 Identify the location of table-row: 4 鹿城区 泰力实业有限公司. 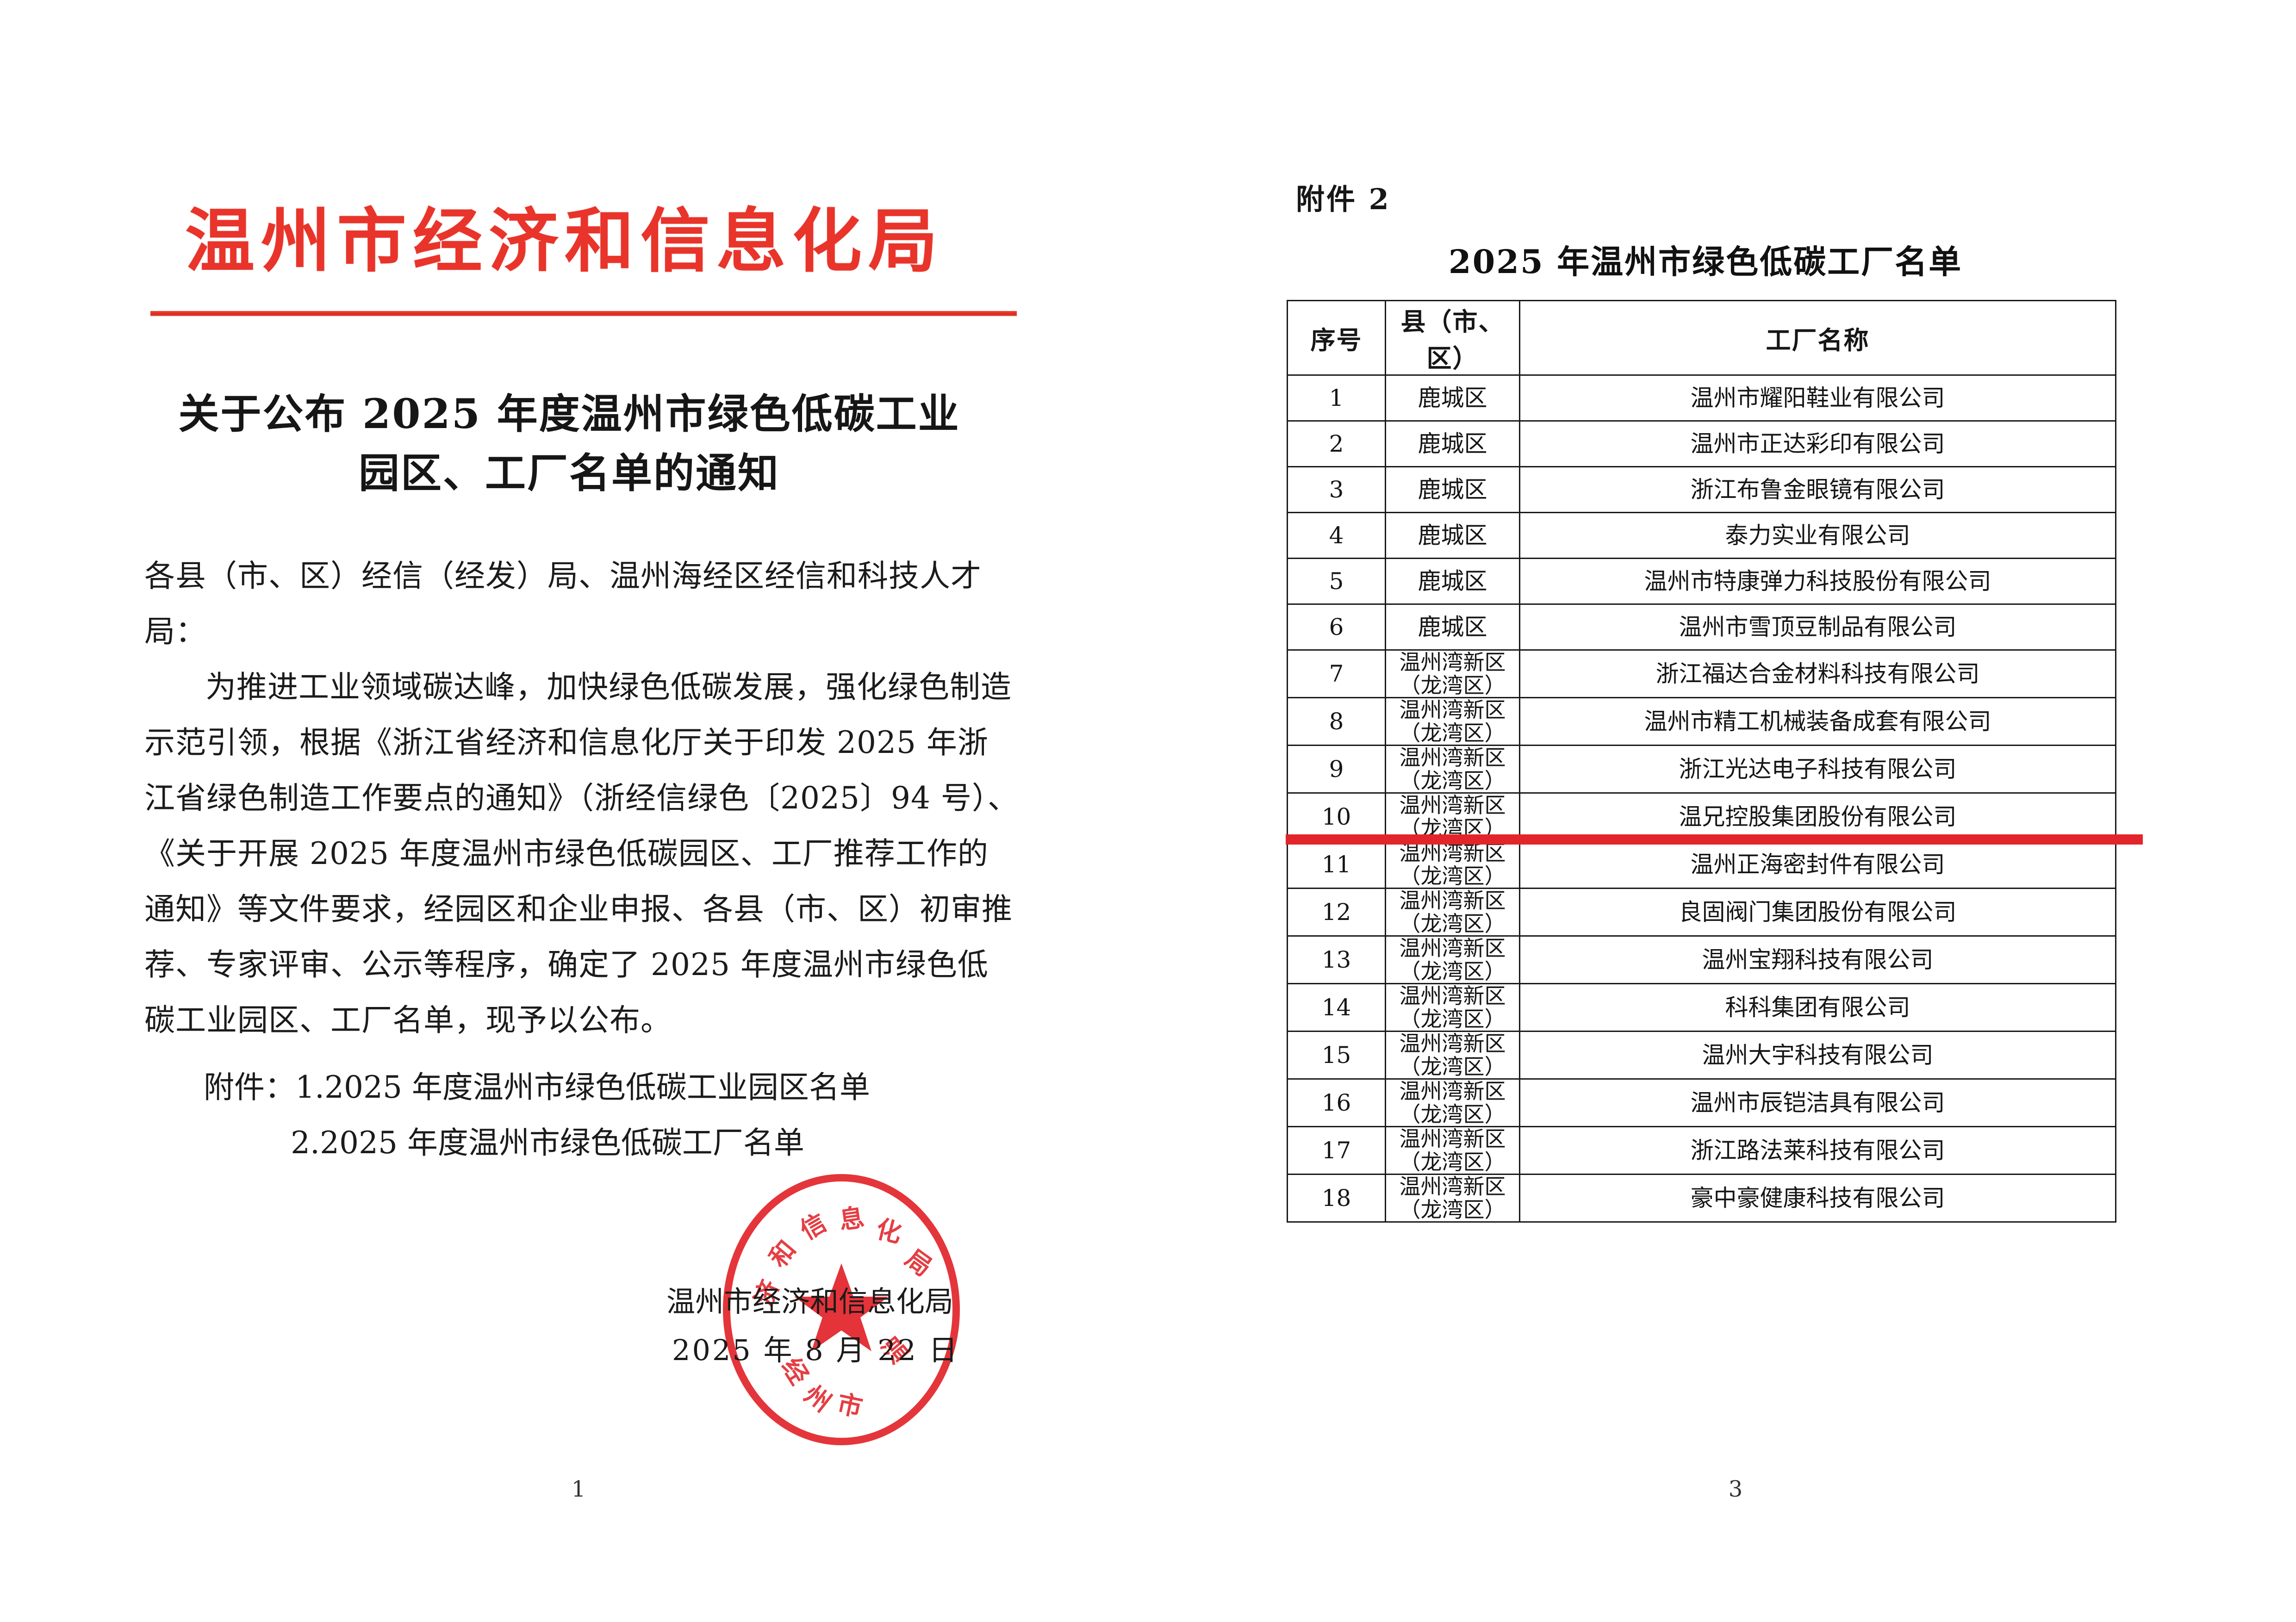
(1701, 535).